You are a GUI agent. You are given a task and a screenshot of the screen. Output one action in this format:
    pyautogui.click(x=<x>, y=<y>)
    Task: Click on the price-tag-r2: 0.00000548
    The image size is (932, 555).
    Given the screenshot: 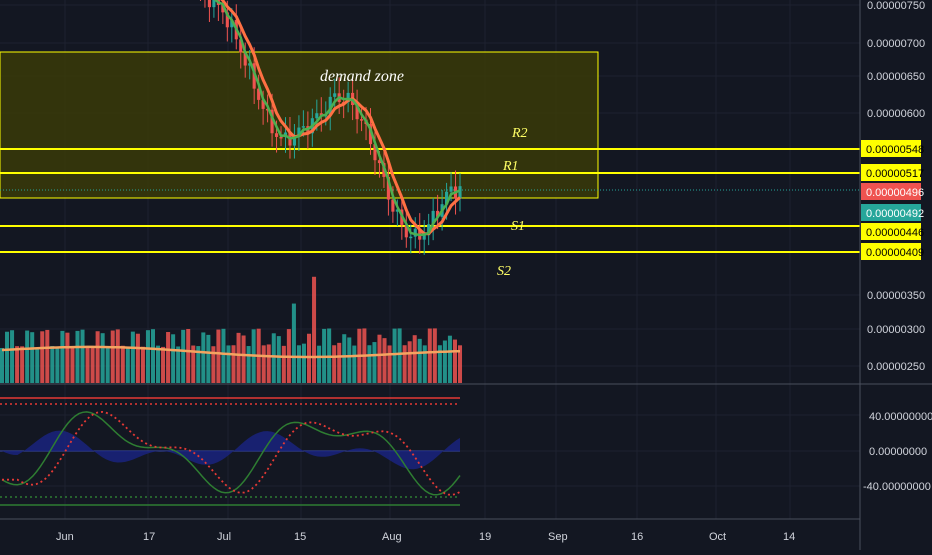 What is the action you would take?
    pyautogui.click(x=892, y=148)
    